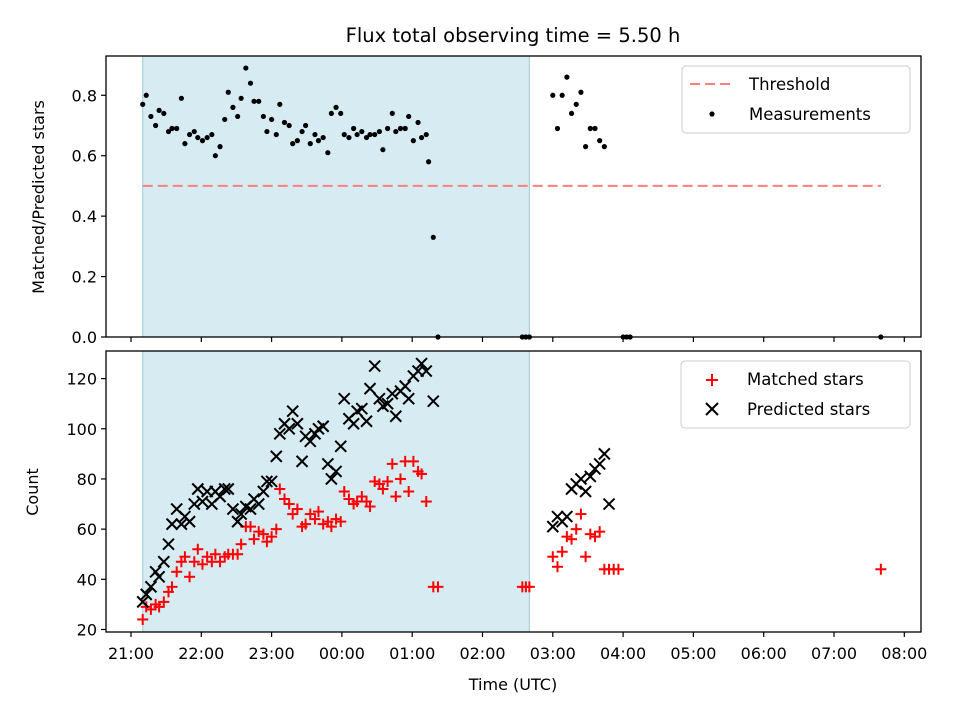  I want to click on x-tick-label: 00:00, so click(342, 653).